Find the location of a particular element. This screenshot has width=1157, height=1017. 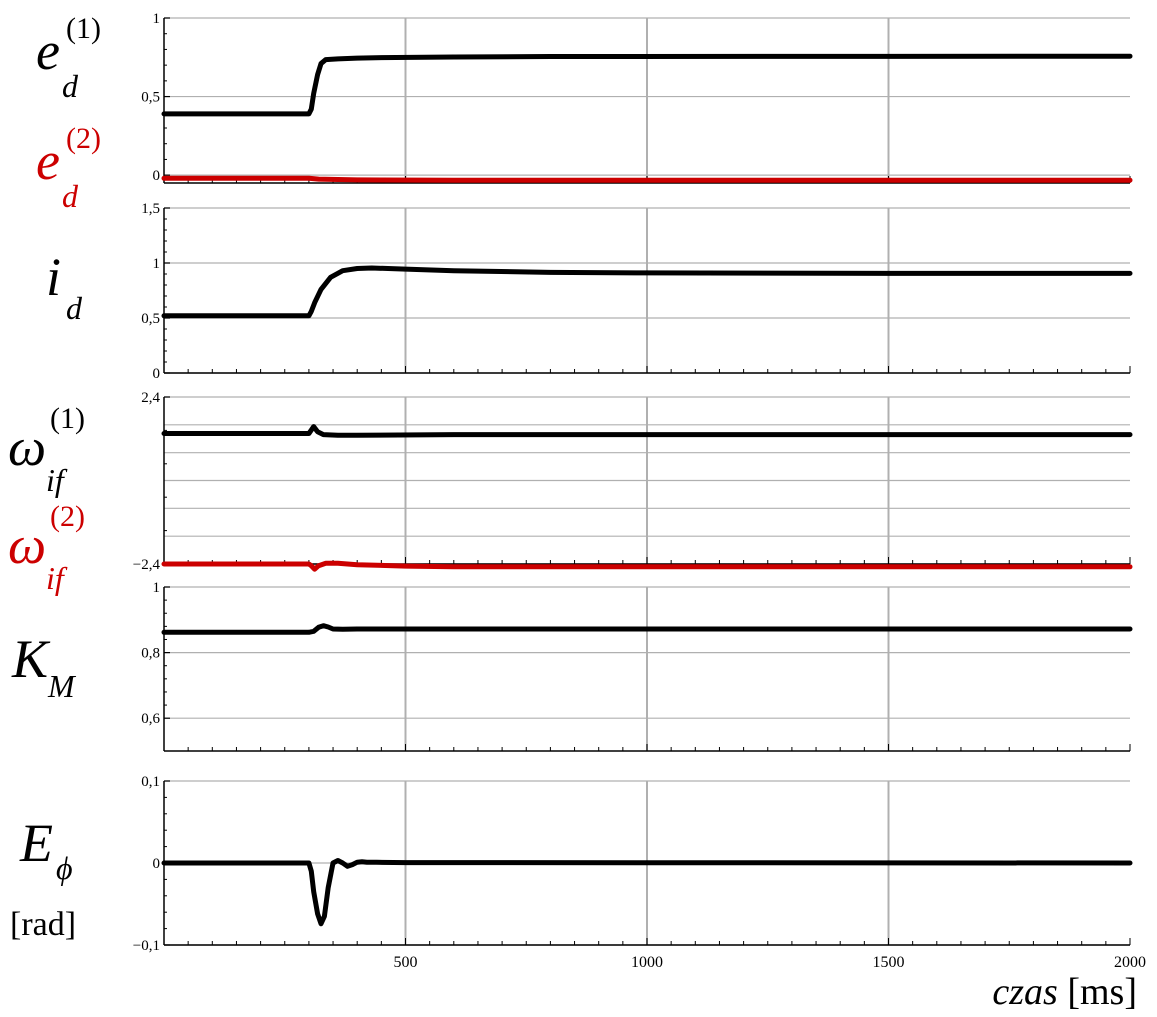

panel-4-ytick-label-1: 0,8 is located at coordinates (150, 654).